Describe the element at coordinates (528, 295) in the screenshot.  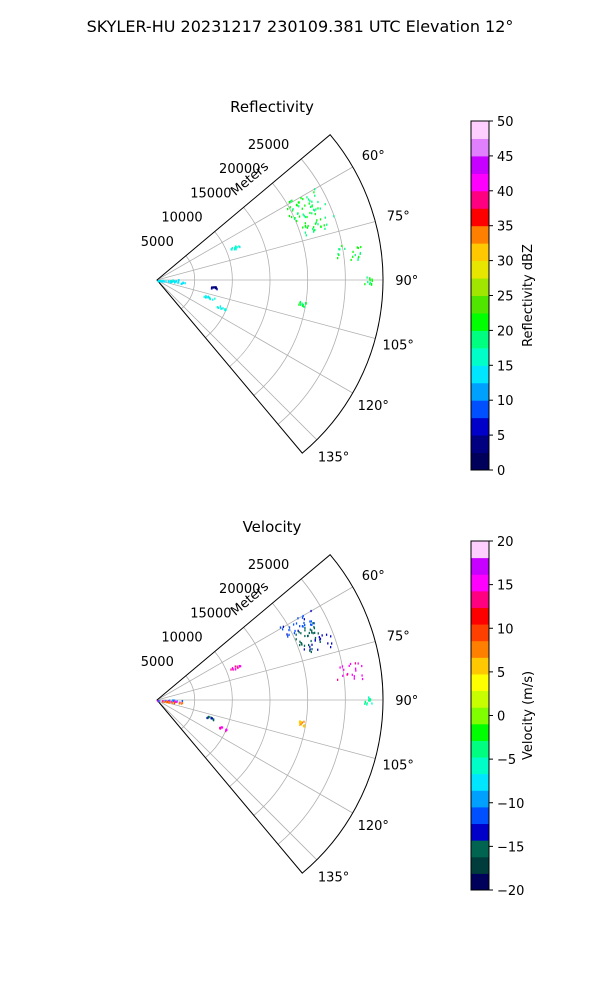
I see `colorbar-label: Reflectivity dBZ` at that location.